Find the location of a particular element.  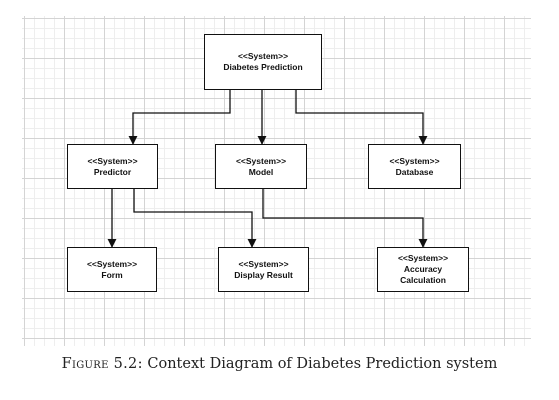

node-name: Predictor is located at coordinates (112, 171).